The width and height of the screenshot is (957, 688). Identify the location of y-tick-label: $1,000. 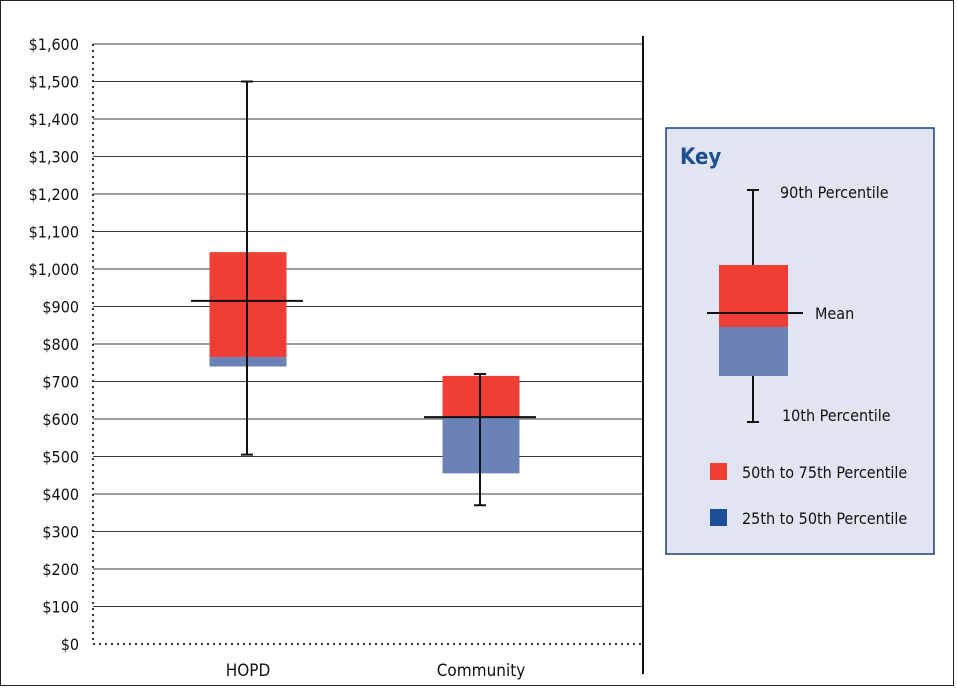
(54, 269).